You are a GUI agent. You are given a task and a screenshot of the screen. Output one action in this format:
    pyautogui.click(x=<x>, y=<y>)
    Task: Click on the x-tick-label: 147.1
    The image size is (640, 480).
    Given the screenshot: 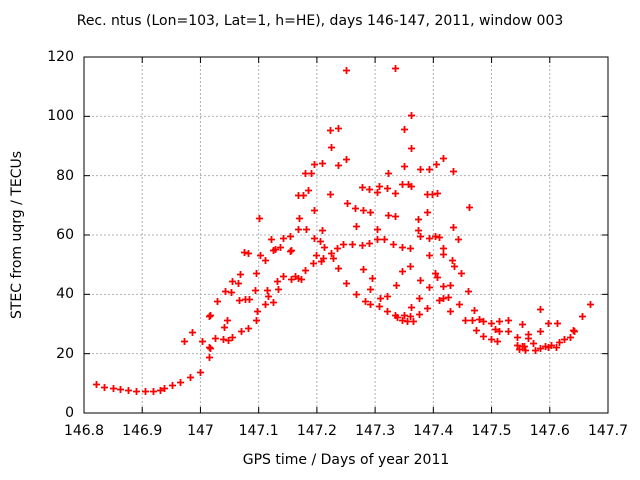 What is the action you would take?
    pyautogui.click(x=258, y=431)
    